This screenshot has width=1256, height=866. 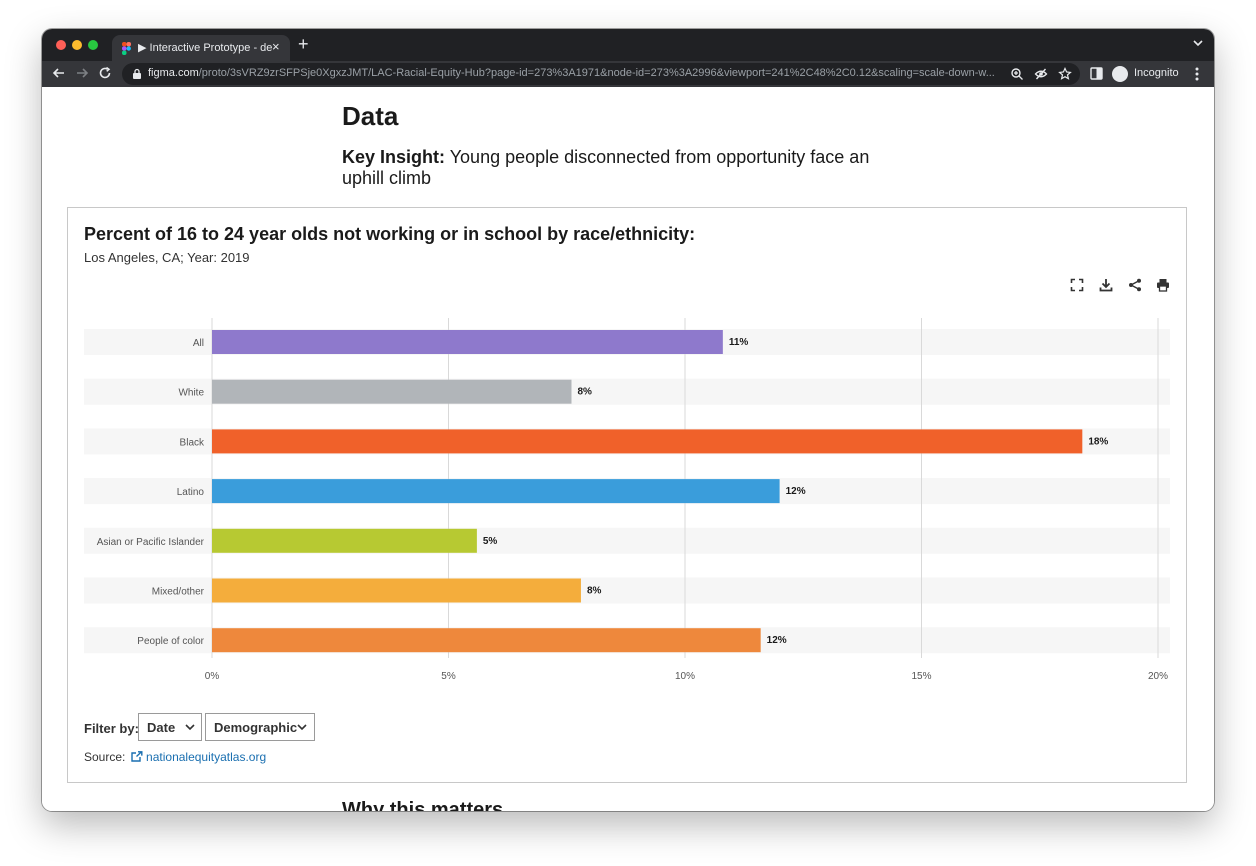 I want to click on x-tick-label: 15%, so click(x=921, y=676).